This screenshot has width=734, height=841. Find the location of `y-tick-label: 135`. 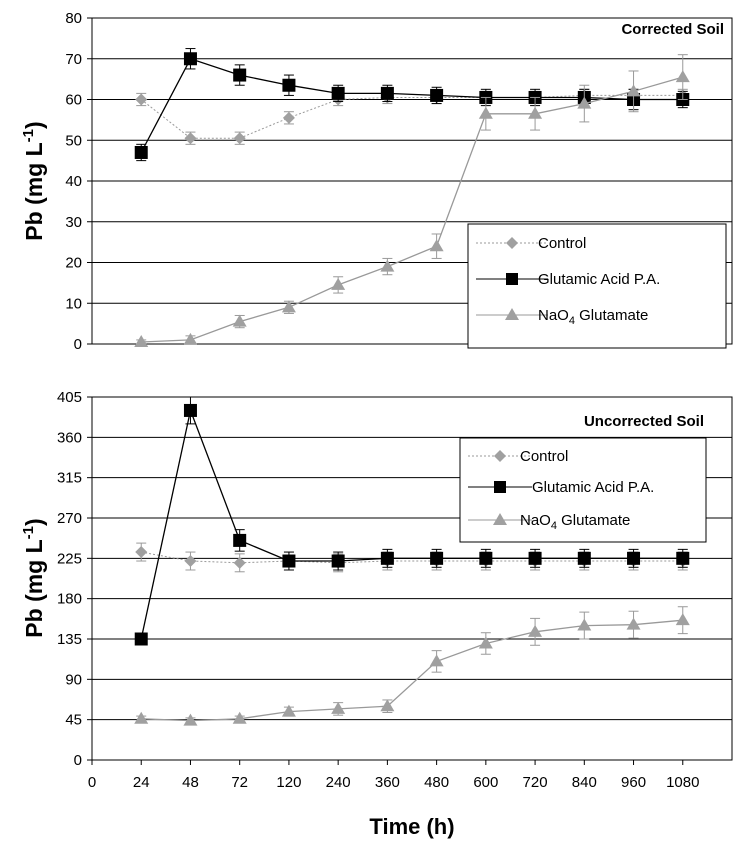

y-tick-label: 135 is located at coordinates (69, 639).